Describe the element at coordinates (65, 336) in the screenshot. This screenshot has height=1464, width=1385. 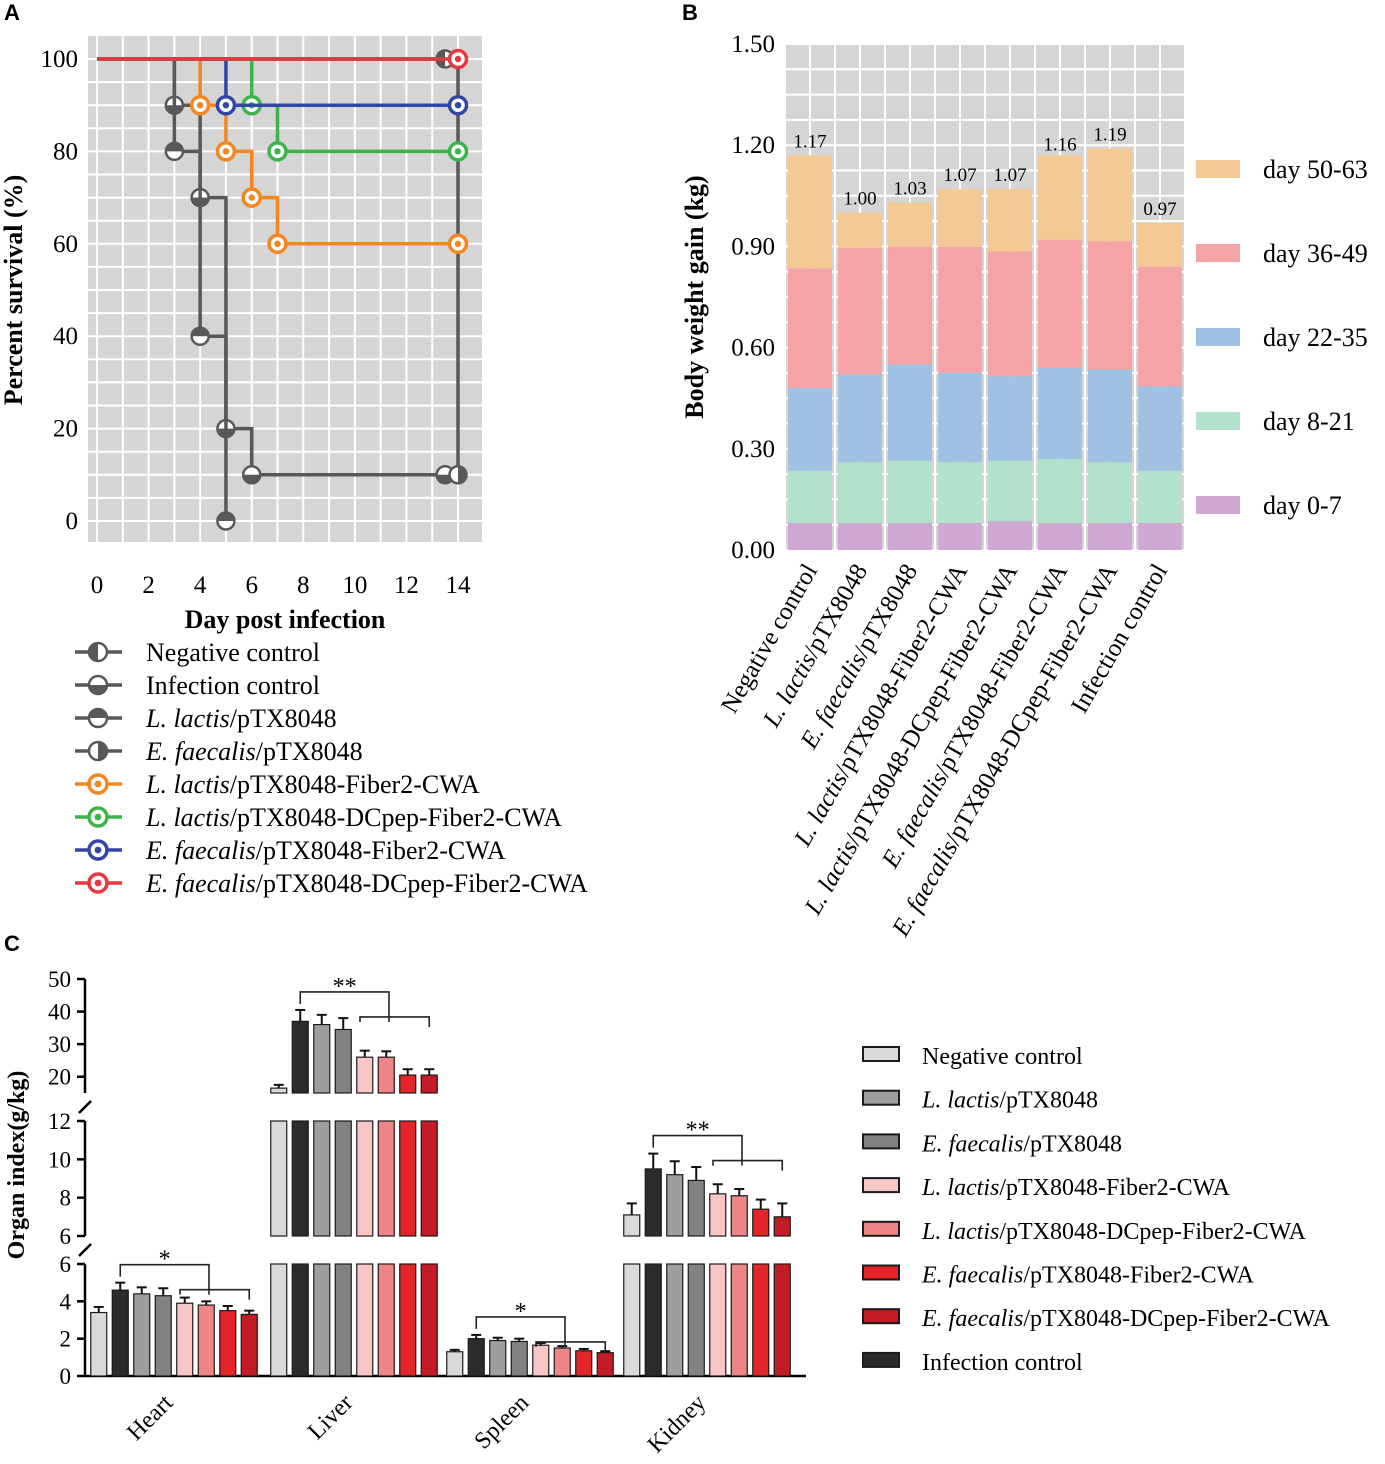
I see `y-tick-label-a: 40` at that location.